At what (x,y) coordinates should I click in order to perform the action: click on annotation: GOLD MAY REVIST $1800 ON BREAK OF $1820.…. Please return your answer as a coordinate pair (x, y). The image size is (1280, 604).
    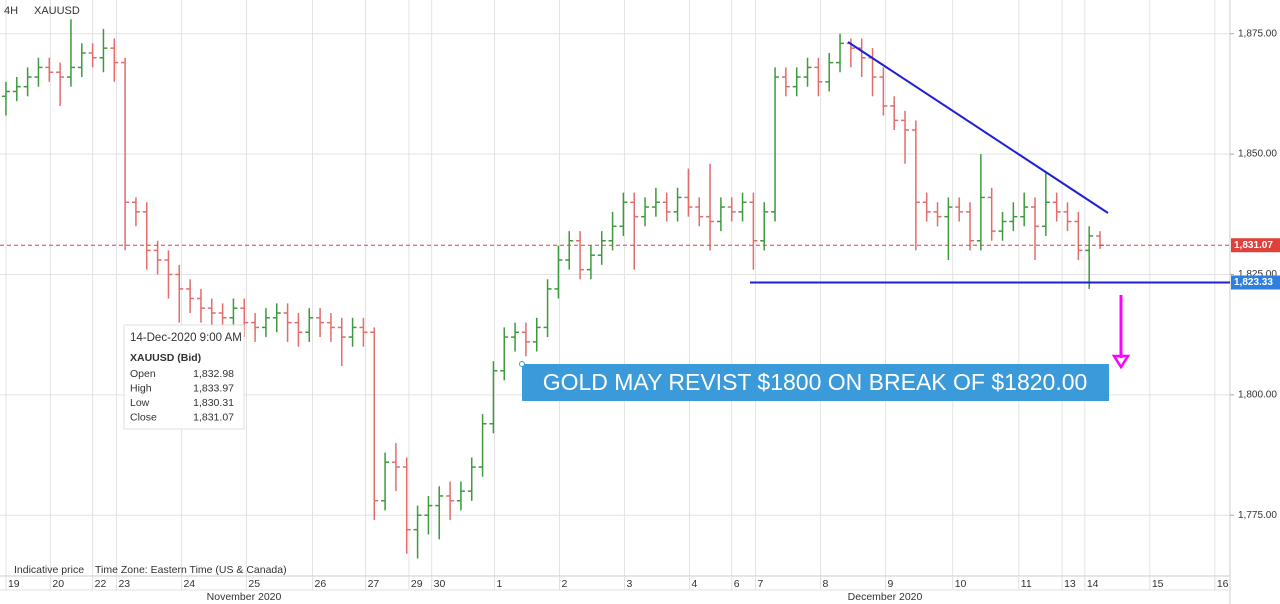
    Looking at the image, I should click on (815, 382).